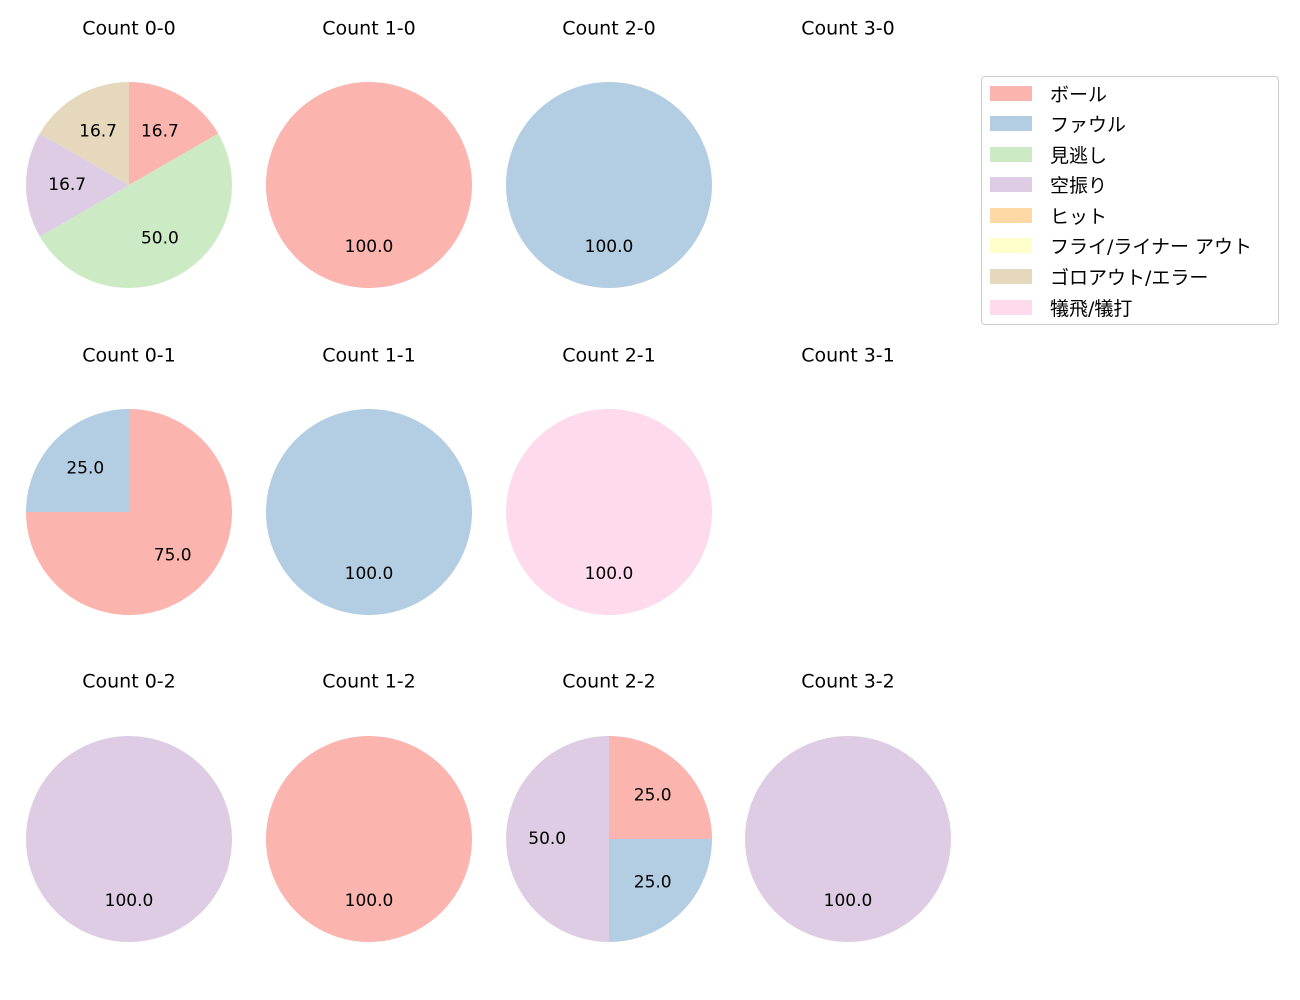  I want to click on pie-title: Count 1-1, so click(369, 356).